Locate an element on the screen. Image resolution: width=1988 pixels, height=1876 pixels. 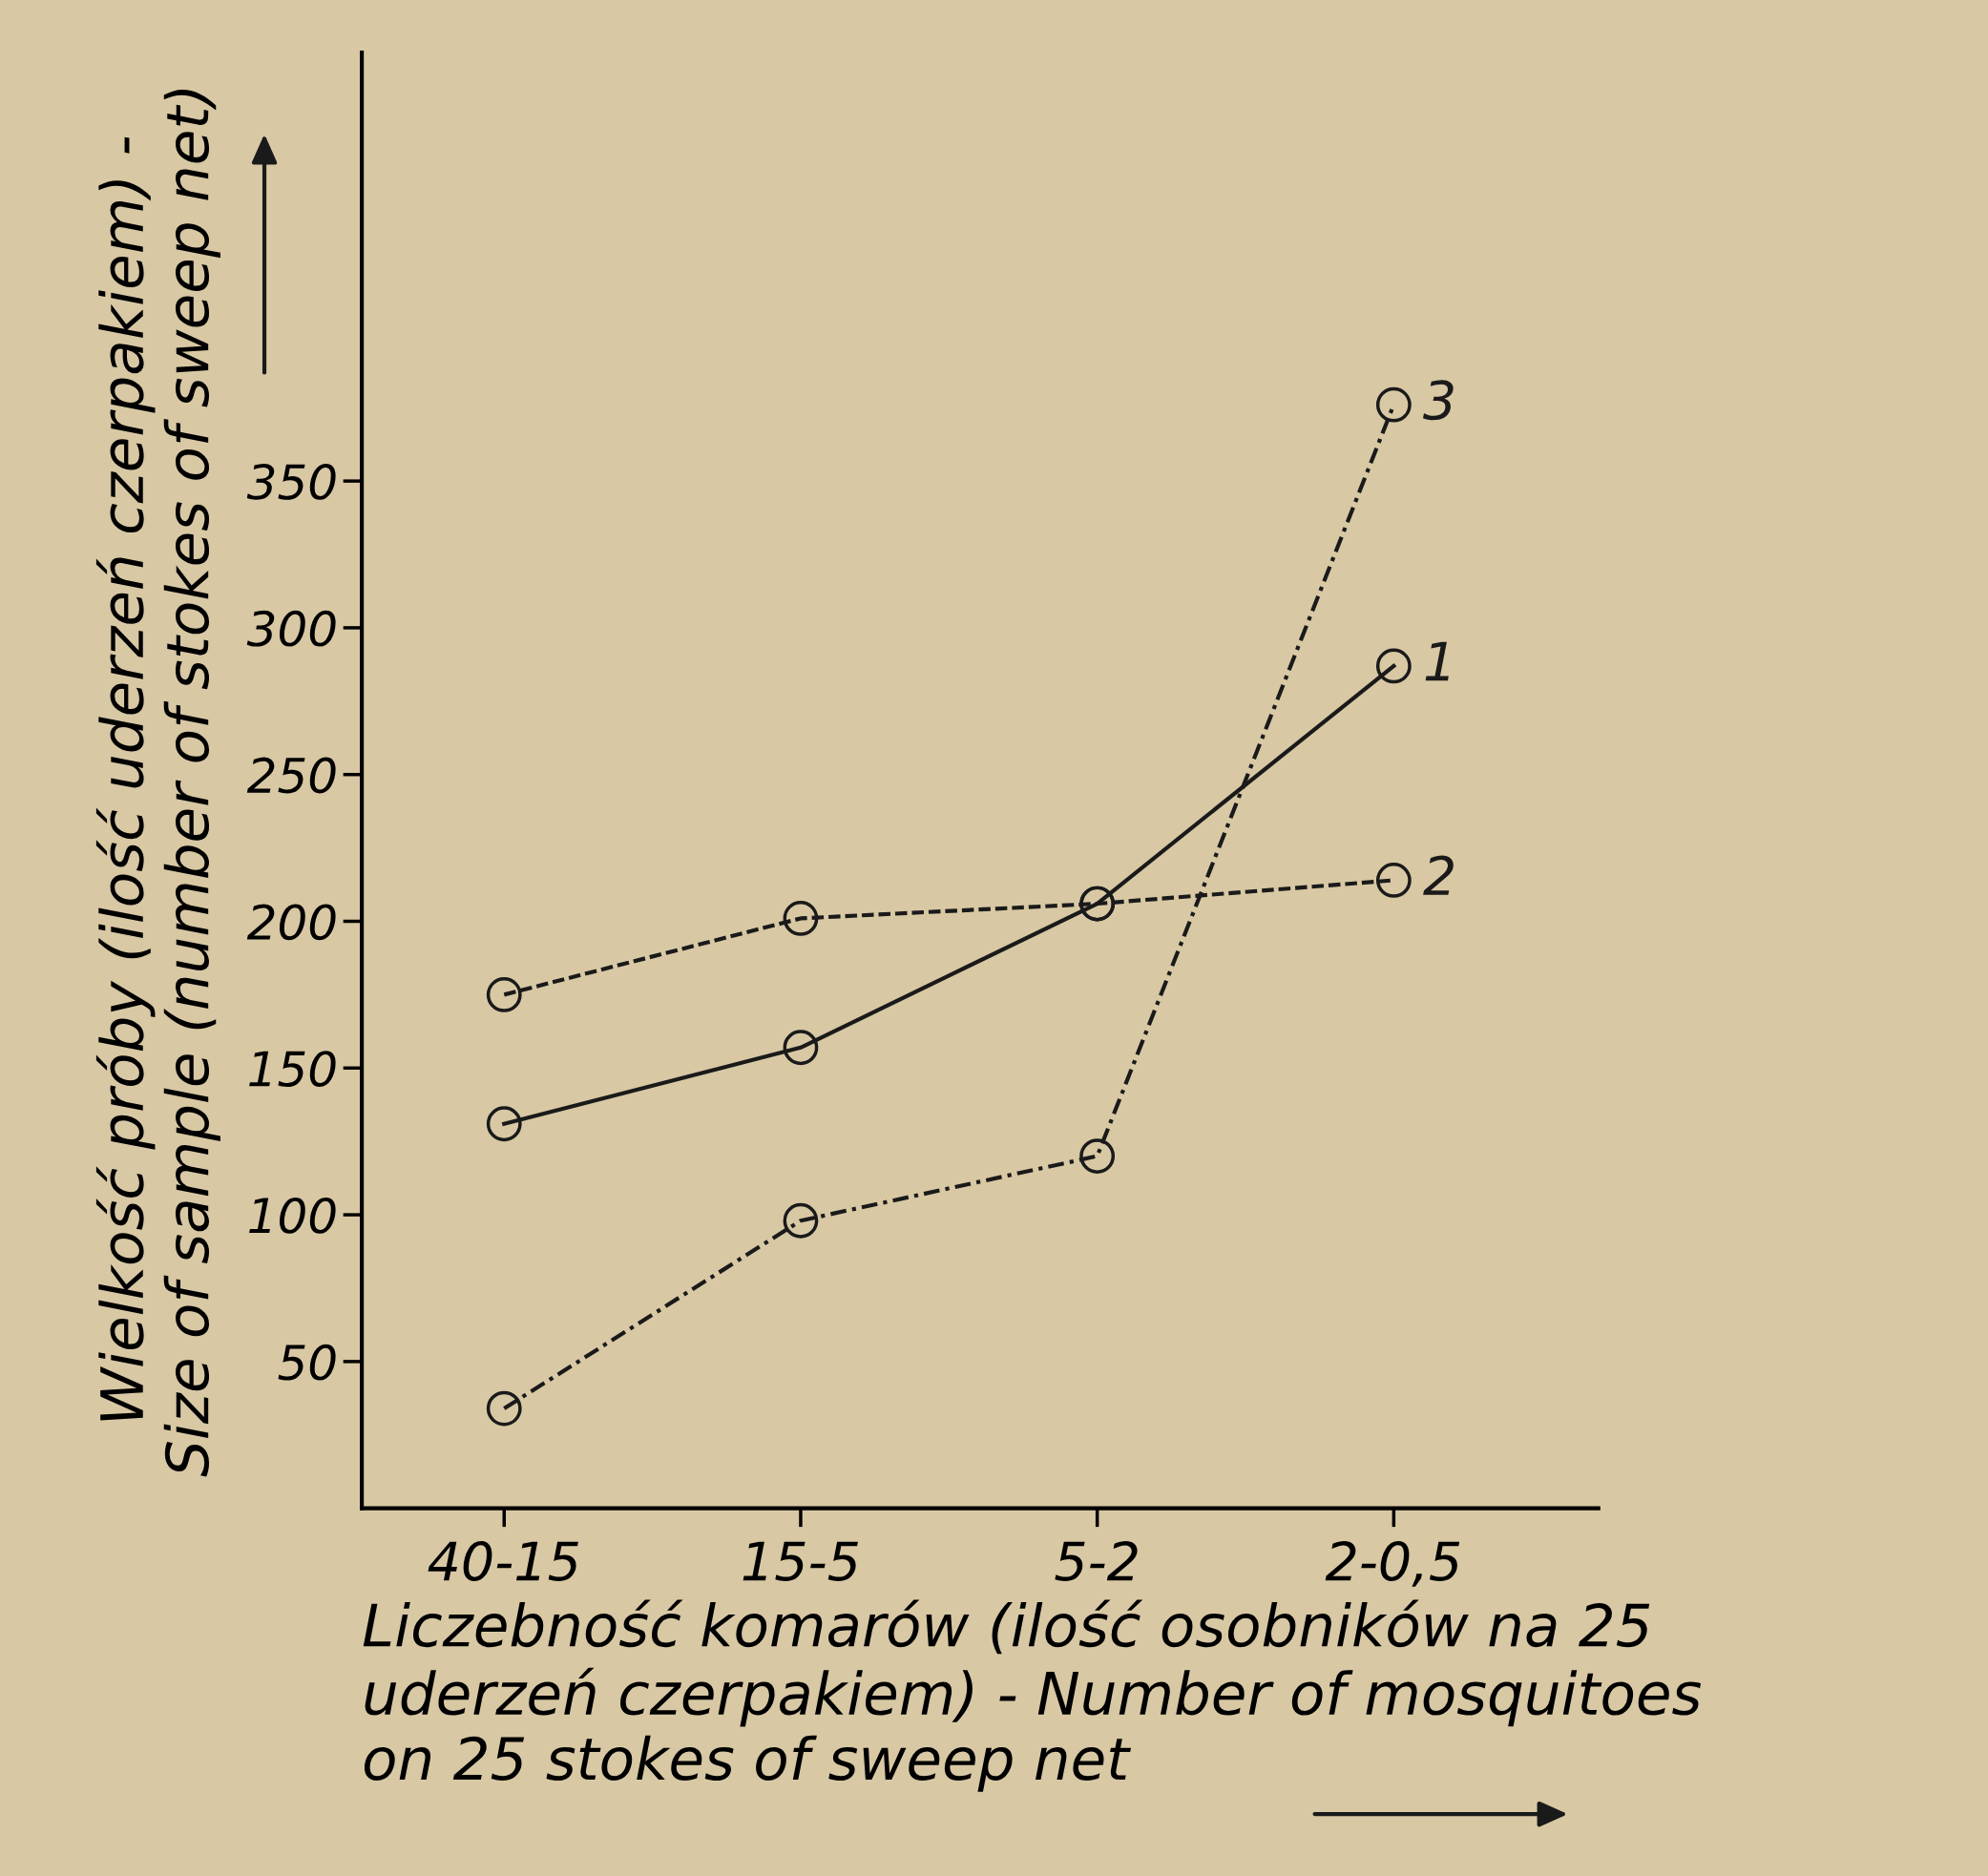
y-tick-label: 200 is located at coordinates (291, 922).